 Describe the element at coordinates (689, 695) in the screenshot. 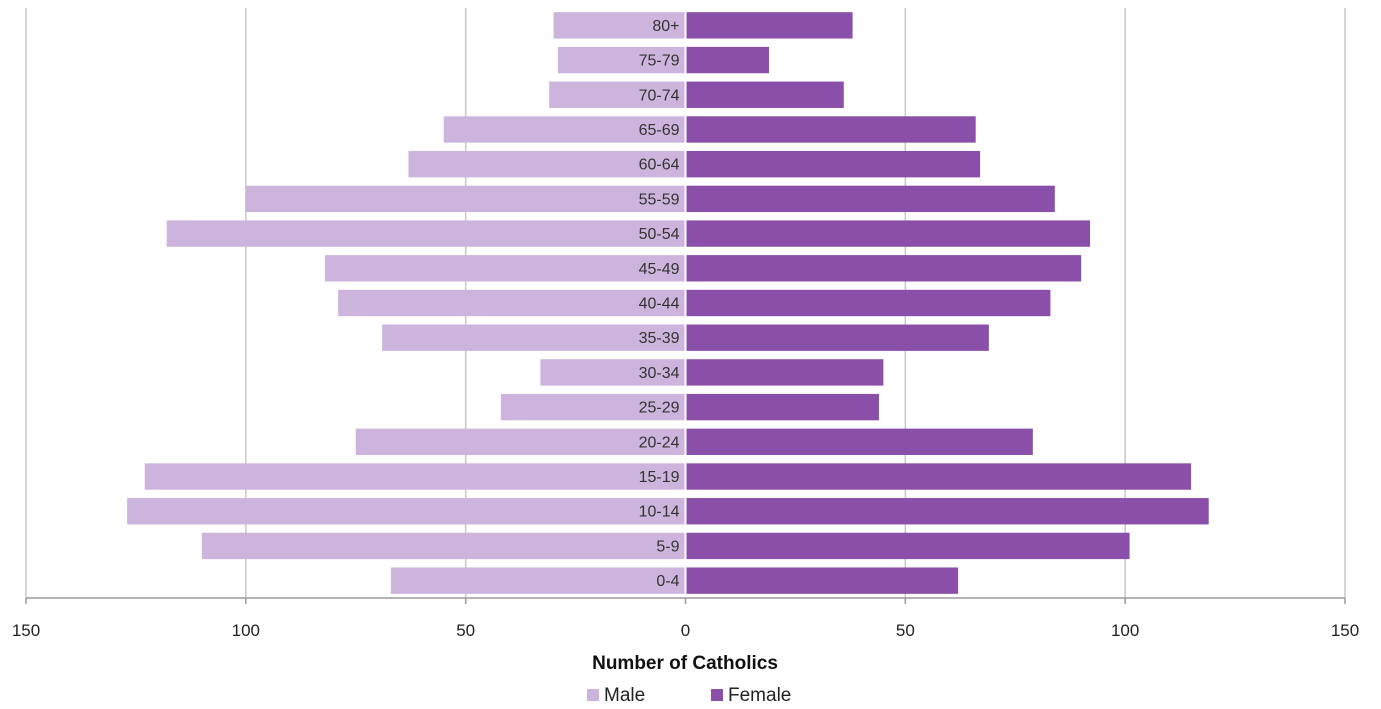

I see `legend: Male Female` at that location.